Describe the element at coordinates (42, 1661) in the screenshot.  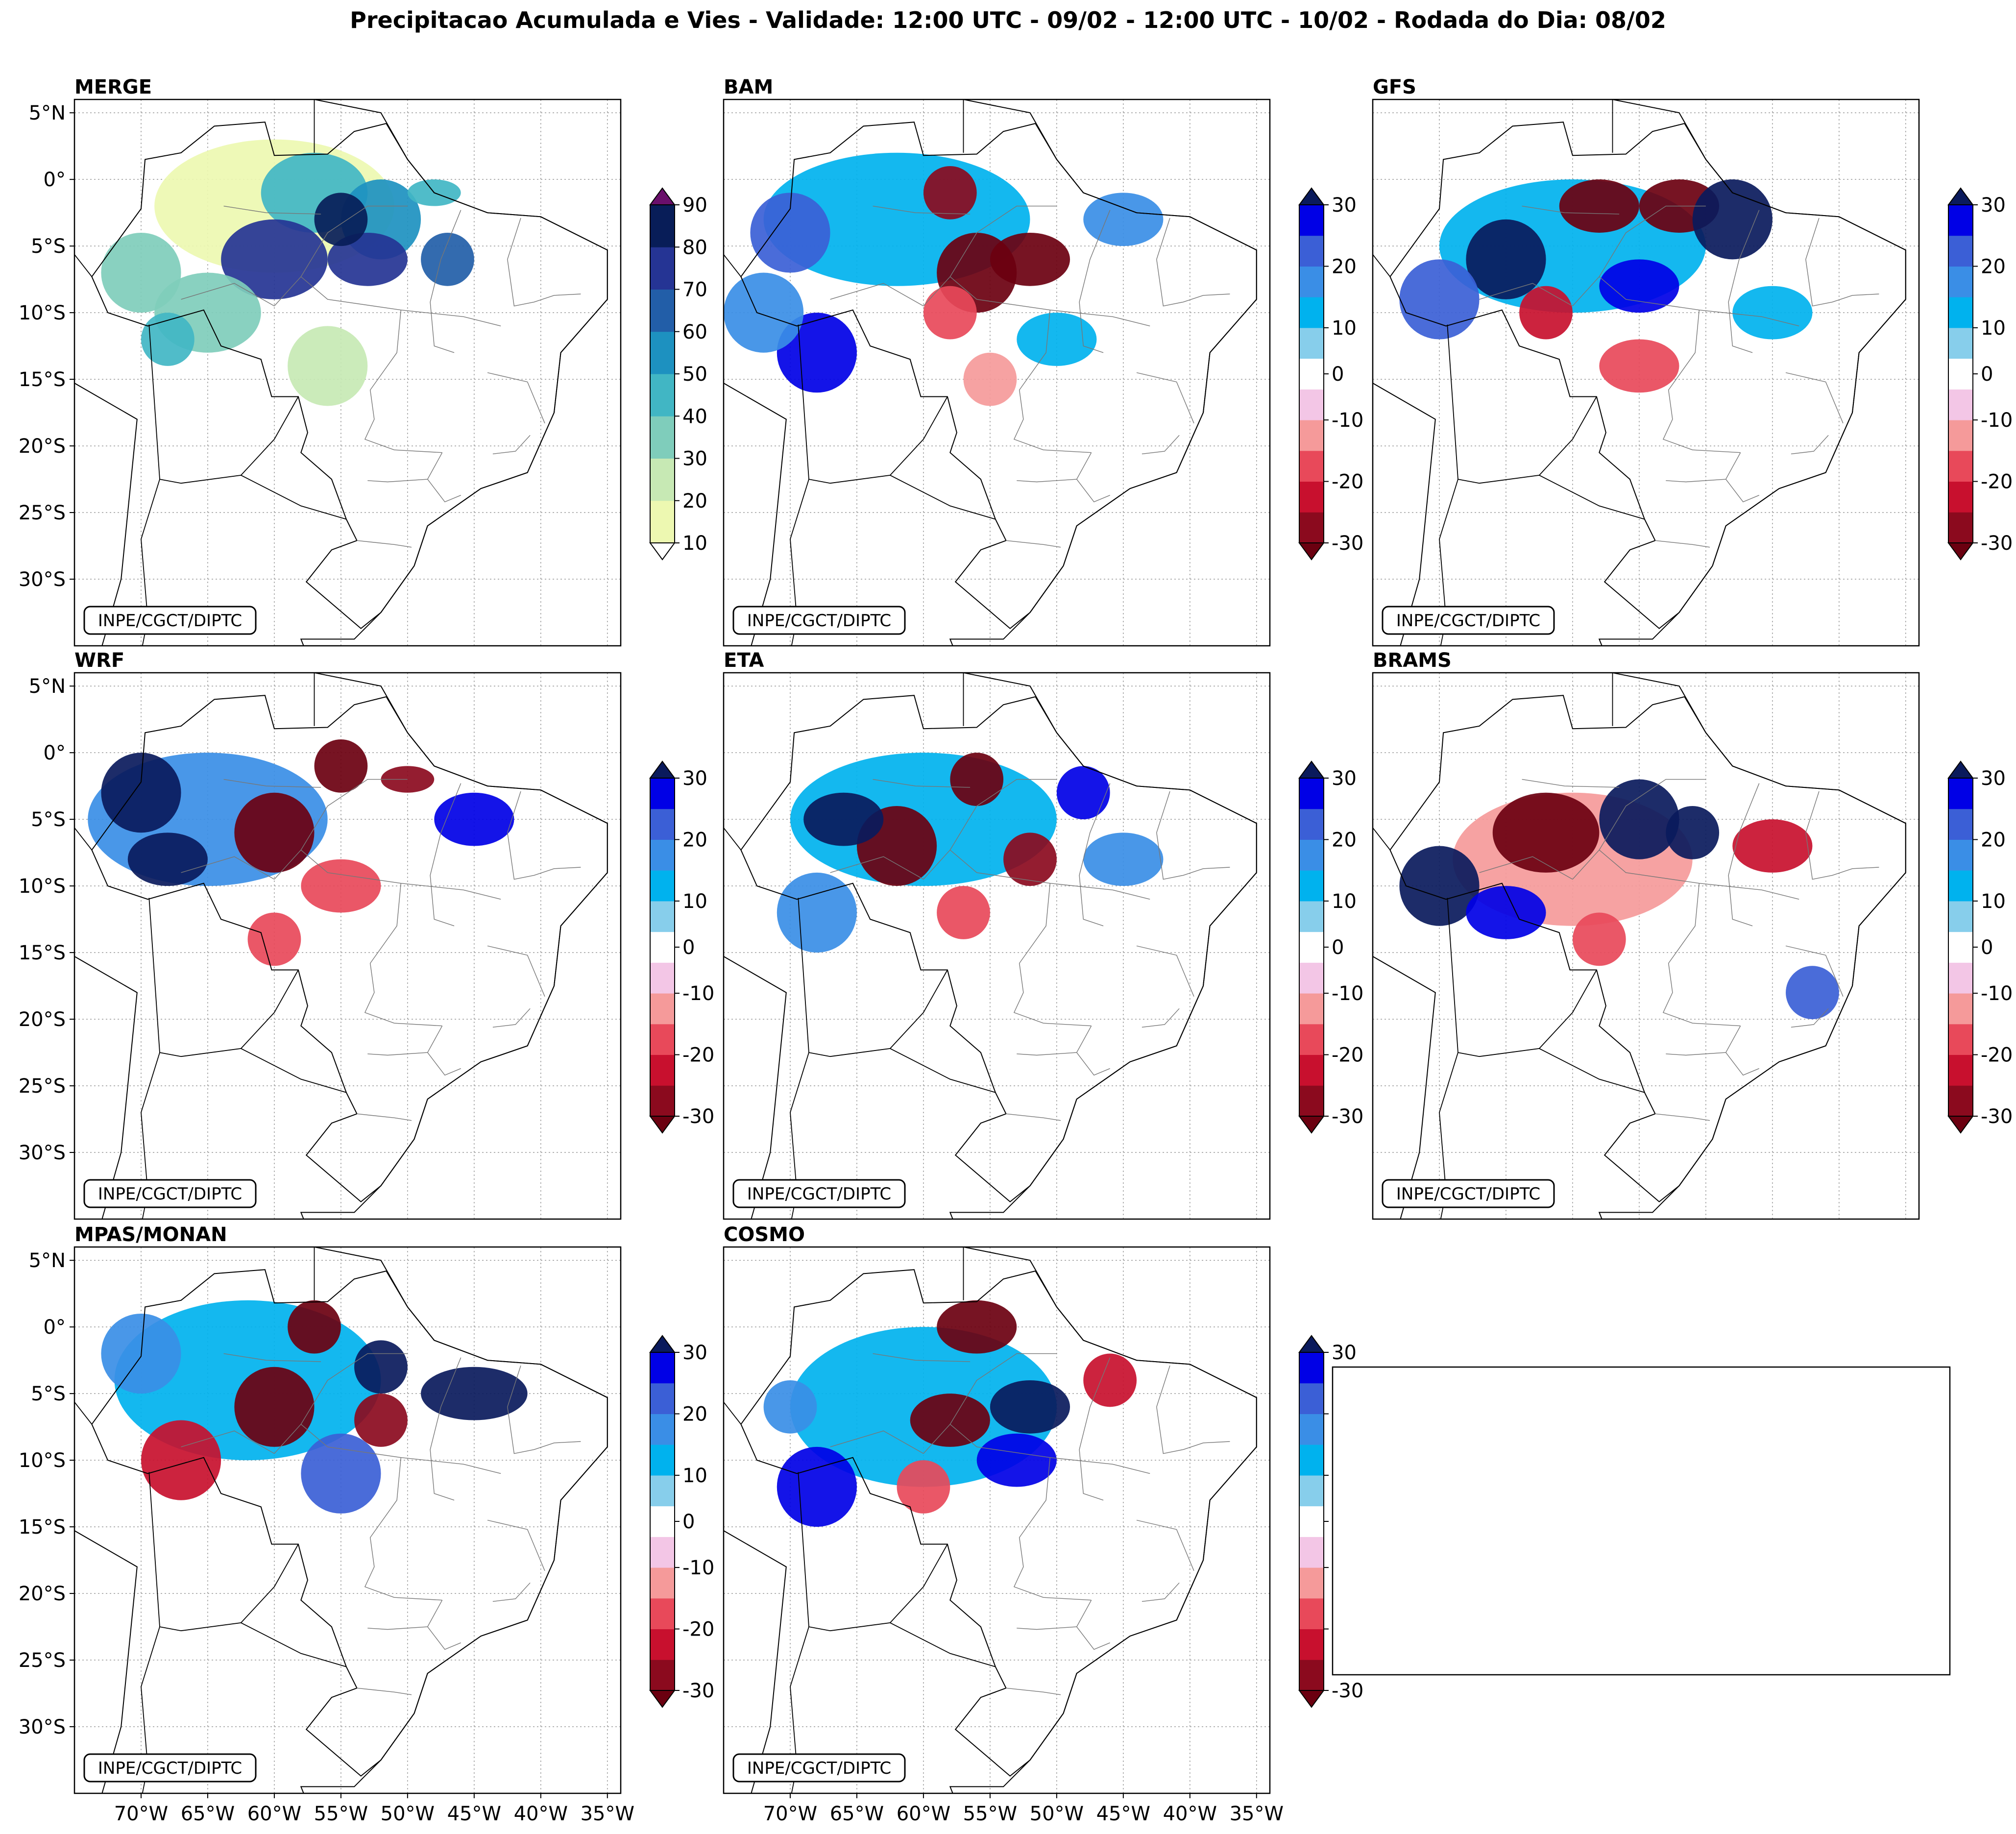
I see `lat-tick-label: 25°S` at that location.